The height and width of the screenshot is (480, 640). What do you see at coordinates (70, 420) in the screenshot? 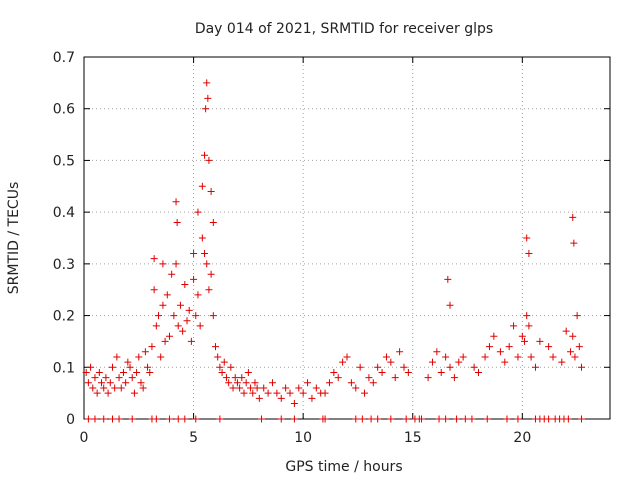
I see `y-tick-label: 0` at bounding box center [70, 420].